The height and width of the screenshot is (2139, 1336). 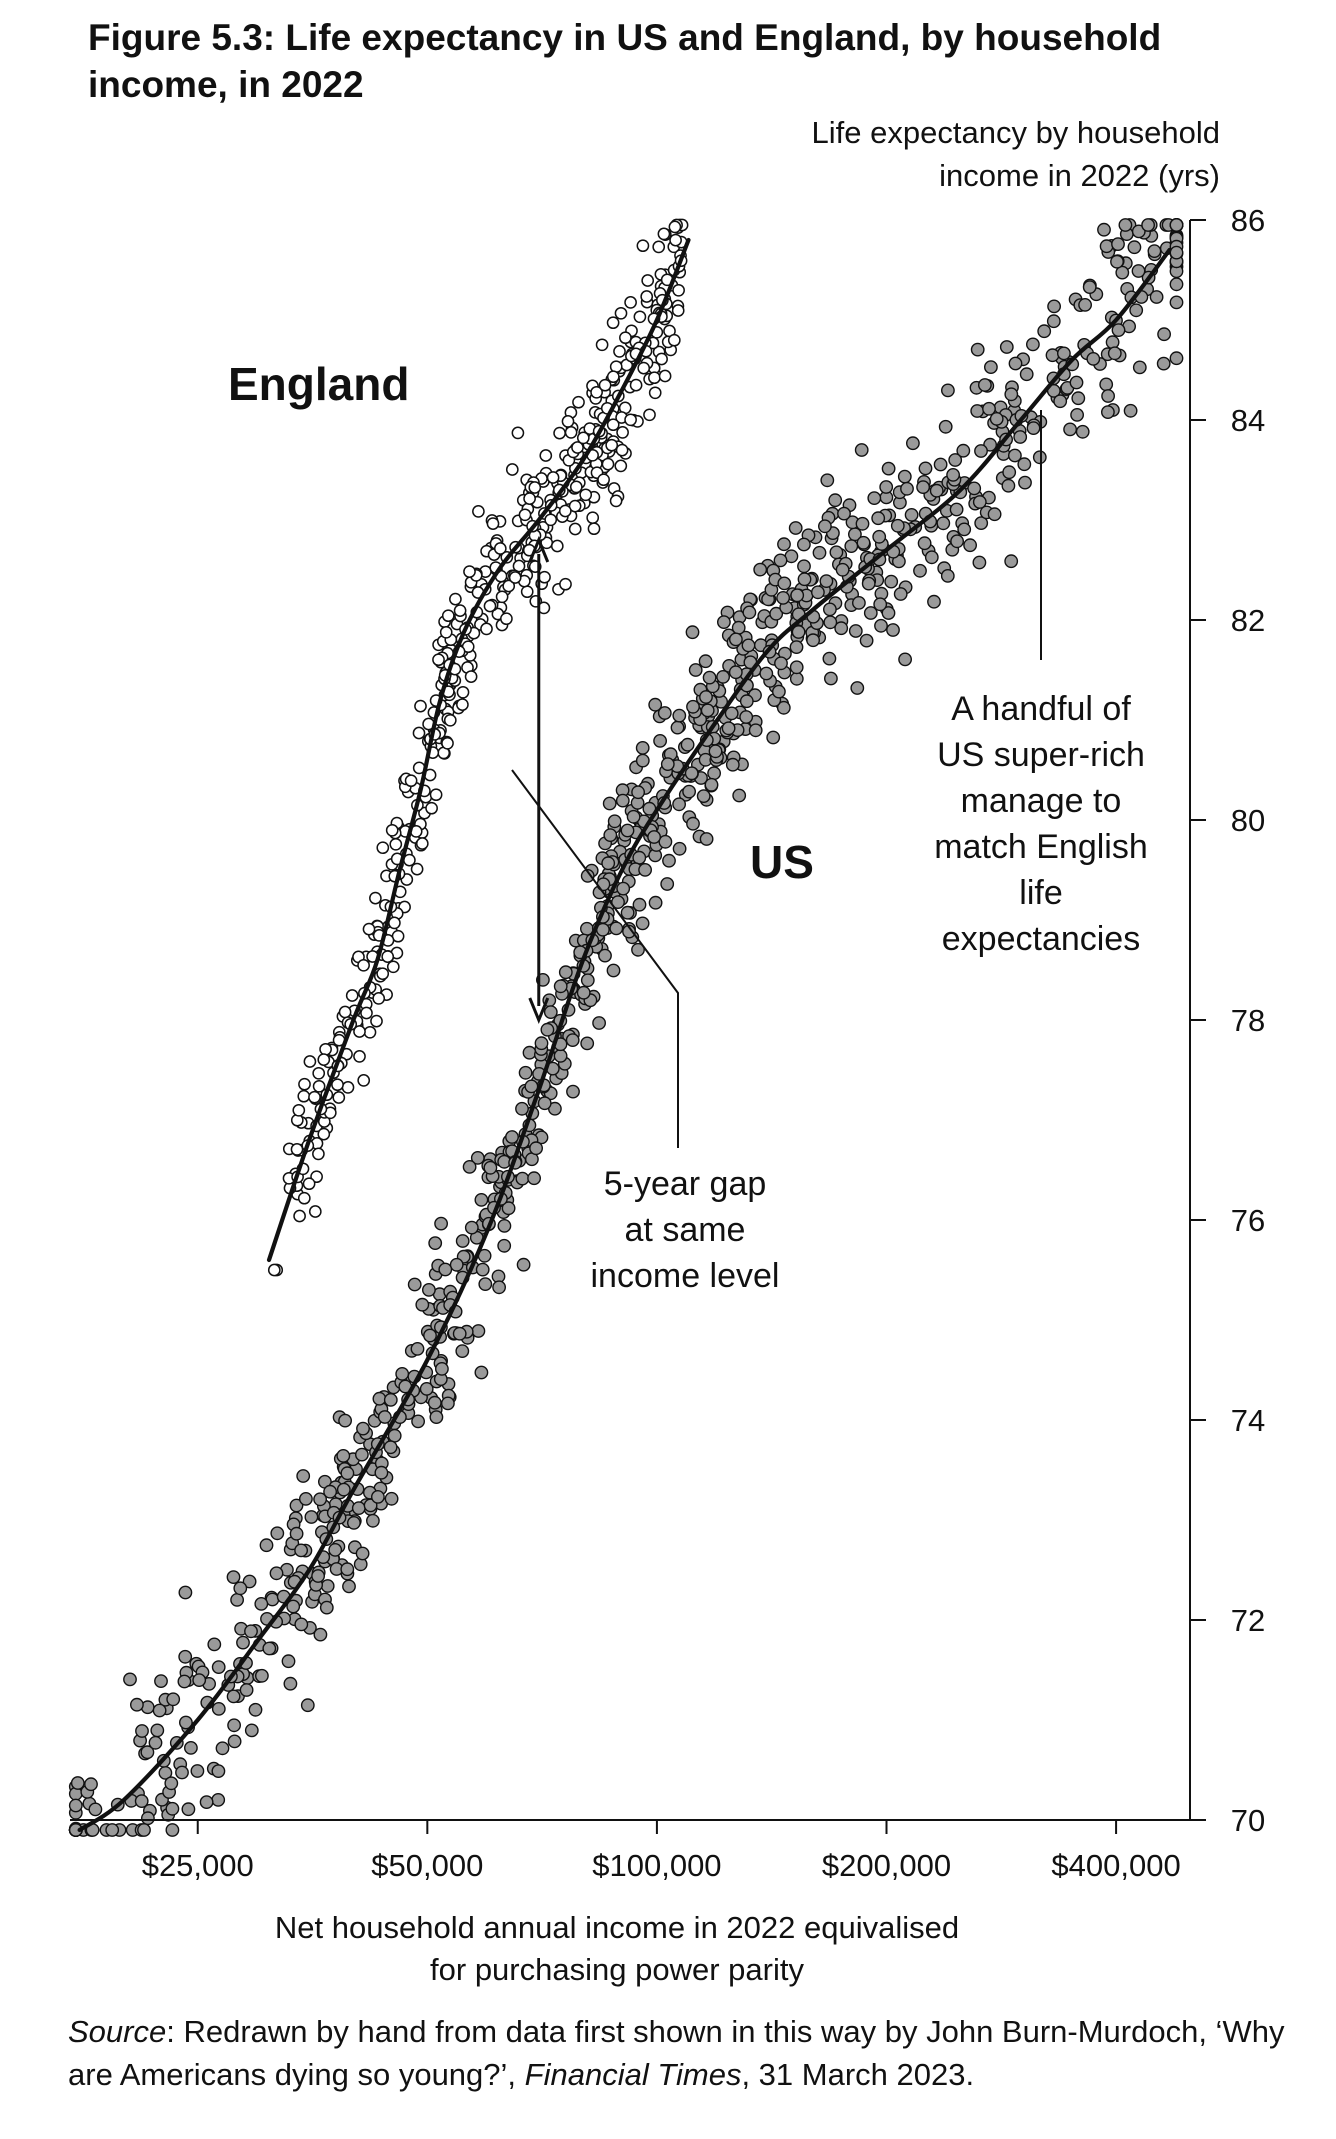 What do you see at coordinates (1248, 1620) in the screenshot?
I see `y-tick-label: 72` at bounding box center [1248, 1620].